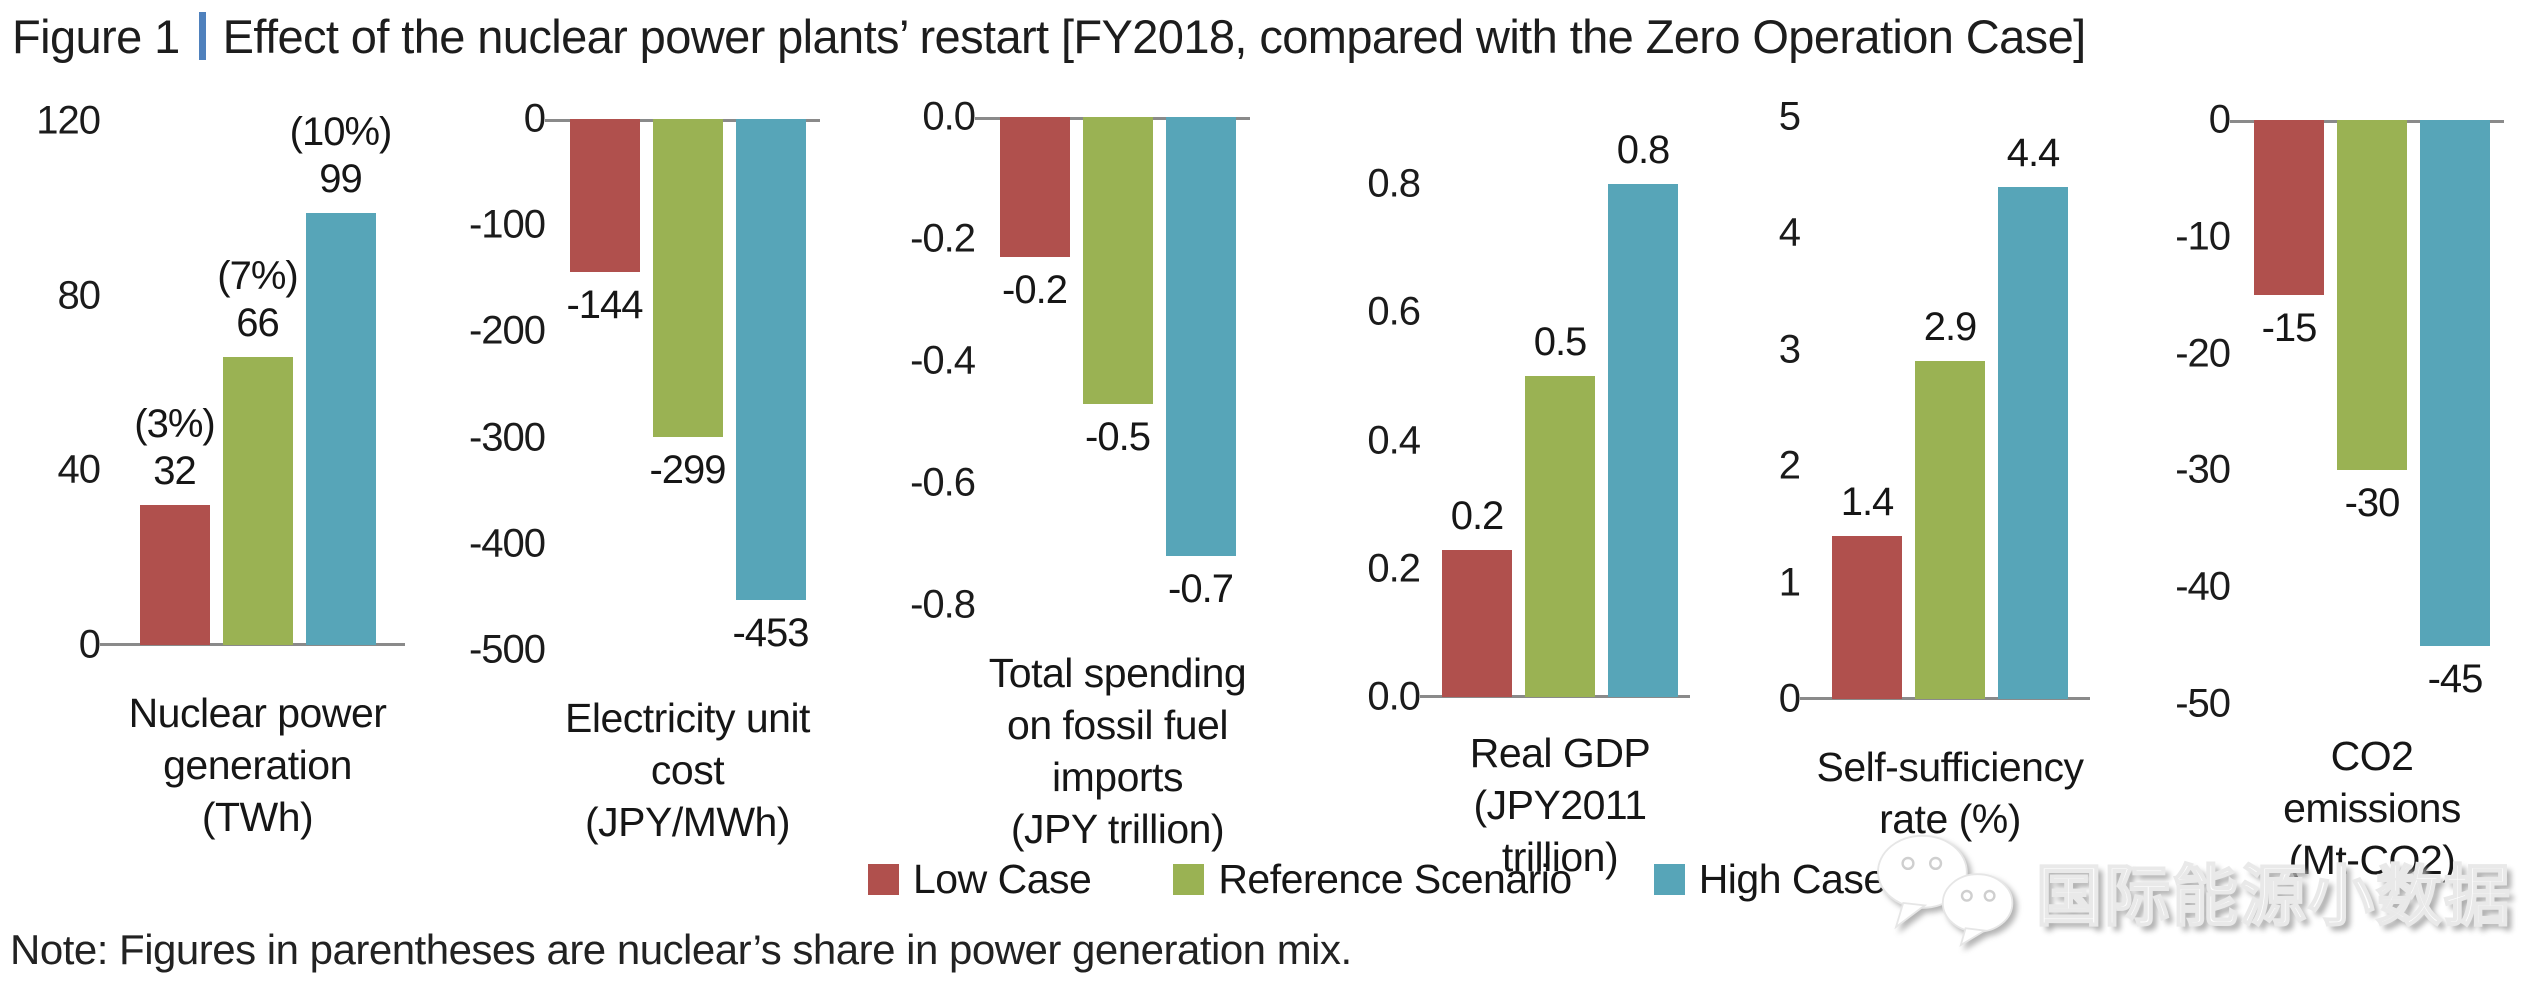 Image resolution: width=2522 pixels, height=1006 pixels. I want to click on bar-value: 0.8, so click(1643, 150).